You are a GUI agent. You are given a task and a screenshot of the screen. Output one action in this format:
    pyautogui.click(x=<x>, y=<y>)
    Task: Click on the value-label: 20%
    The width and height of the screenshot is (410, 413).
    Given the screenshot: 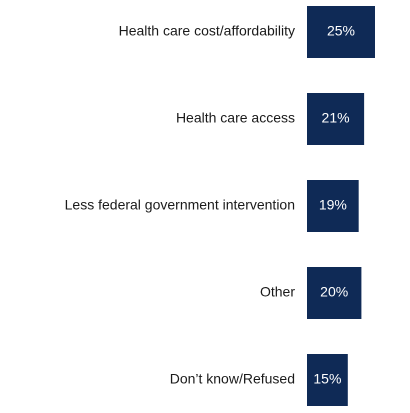 What is the action you would take?
    pyautogui.click(x=334, y=292)
    